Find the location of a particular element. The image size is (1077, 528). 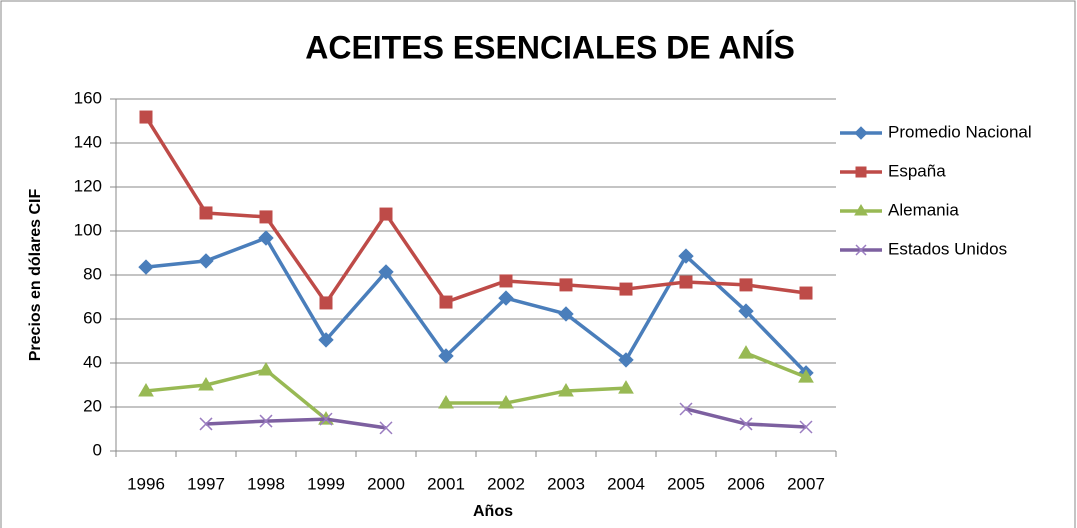

chart-title: ACEITES ESENCIALES DE ANÍS is located at coordinates (550, 47).